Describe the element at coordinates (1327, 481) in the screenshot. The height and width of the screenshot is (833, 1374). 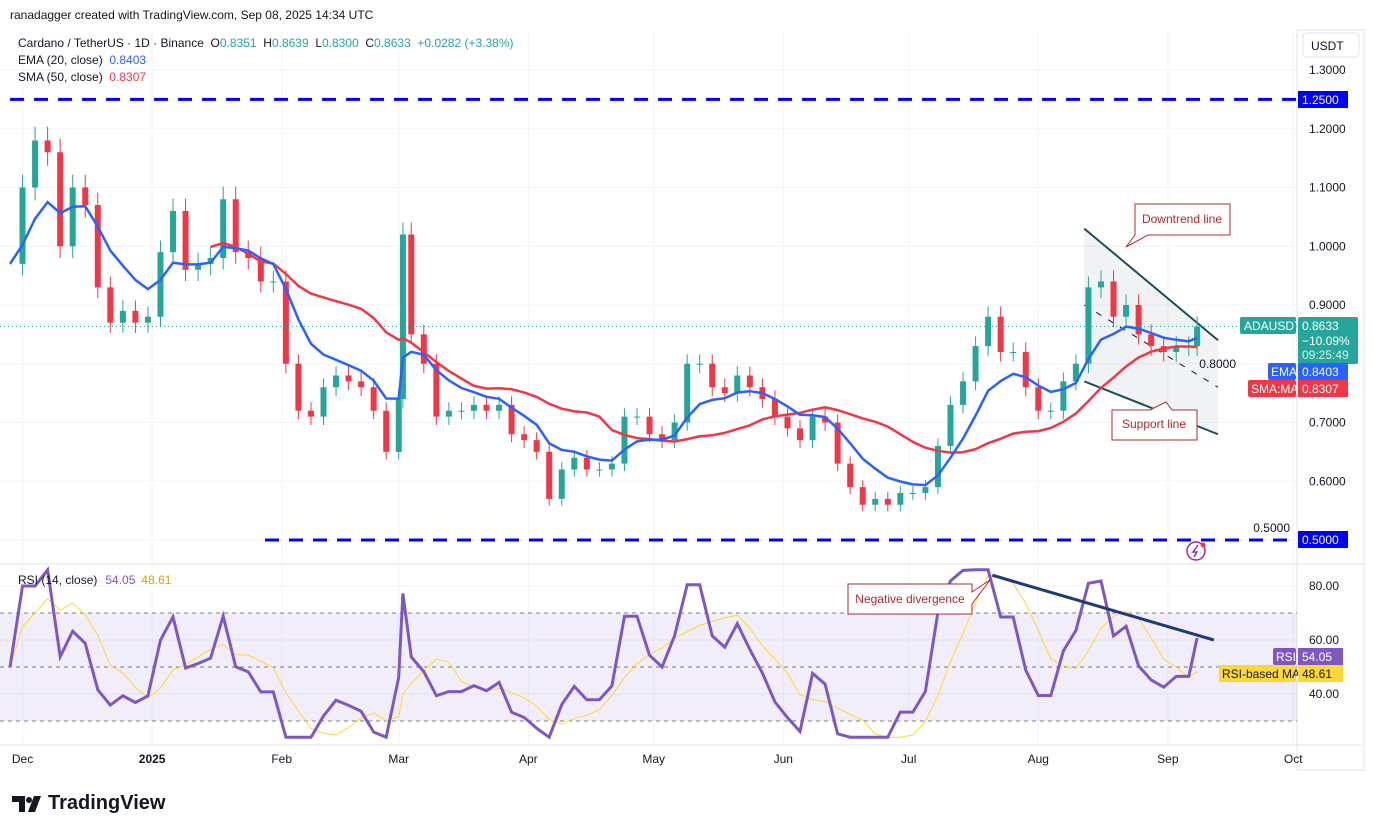
I see `price-tick-label: 0.6000` at that location.